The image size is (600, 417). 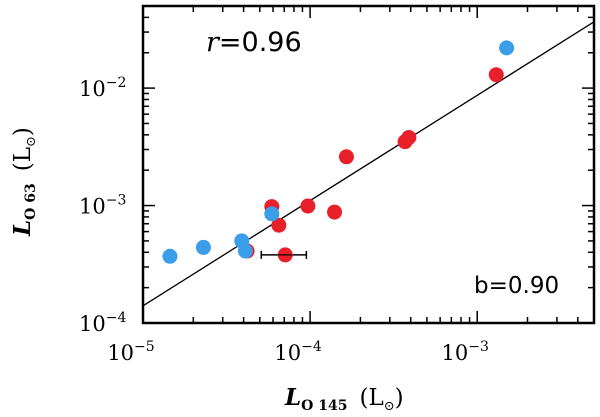 What do you see at coordinates (102, 323) in the screenshot?
I see `y-tick-label: 10⁻⁴` at bounding box center [102, 323].